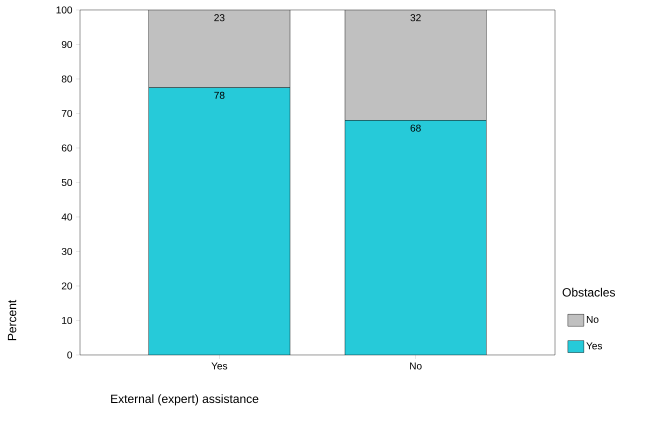 This screenshot has height=436, width=656. What do you see at coordinates (67, 252) in the screenshot?
I see `y-tick-label: 30` at bounding box center [67, 252].